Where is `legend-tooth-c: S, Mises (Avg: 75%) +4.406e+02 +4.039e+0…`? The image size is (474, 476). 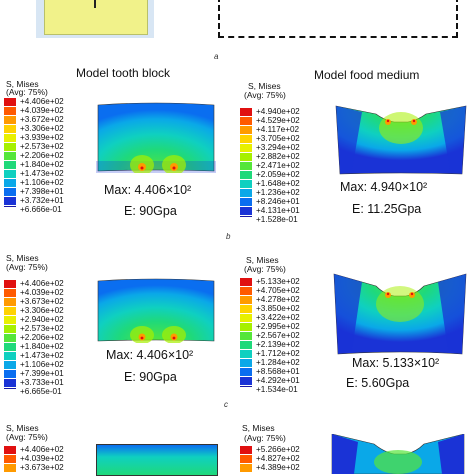 legend-tooth-c: S, Mises (Avg: 75%) +4.406e+02 +4.039e+0… is located at coordinates (34, 324).